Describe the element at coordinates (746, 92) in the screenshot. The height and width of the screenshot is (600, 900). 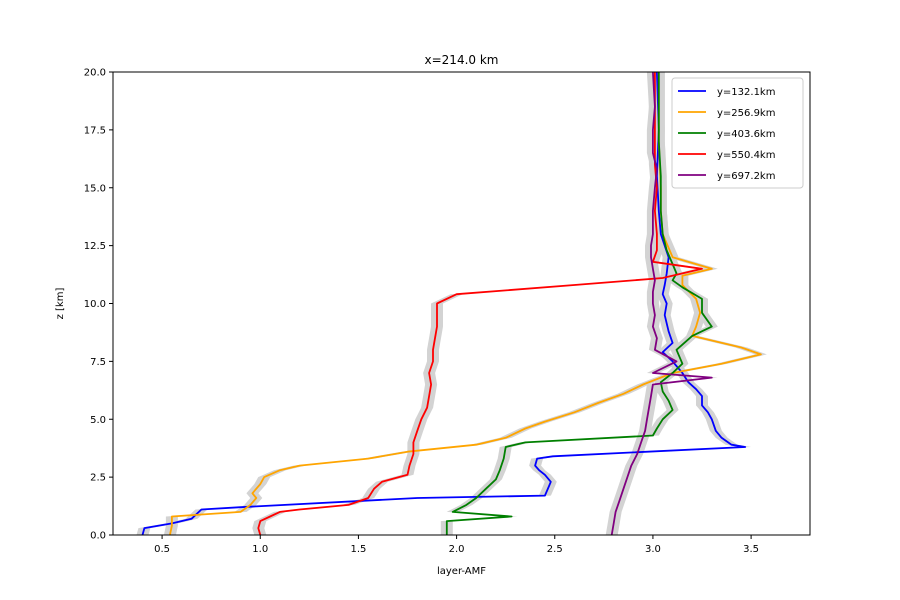
I see `legend-label-1: y=132.1km` at that location.